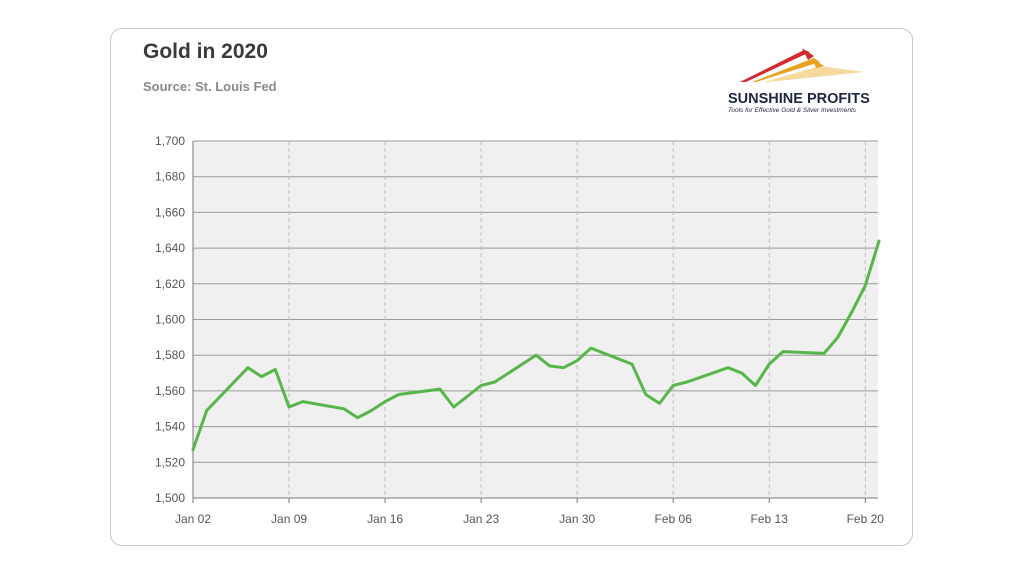  I want to click on y-tick-label: 1,600, so click(170, 320).